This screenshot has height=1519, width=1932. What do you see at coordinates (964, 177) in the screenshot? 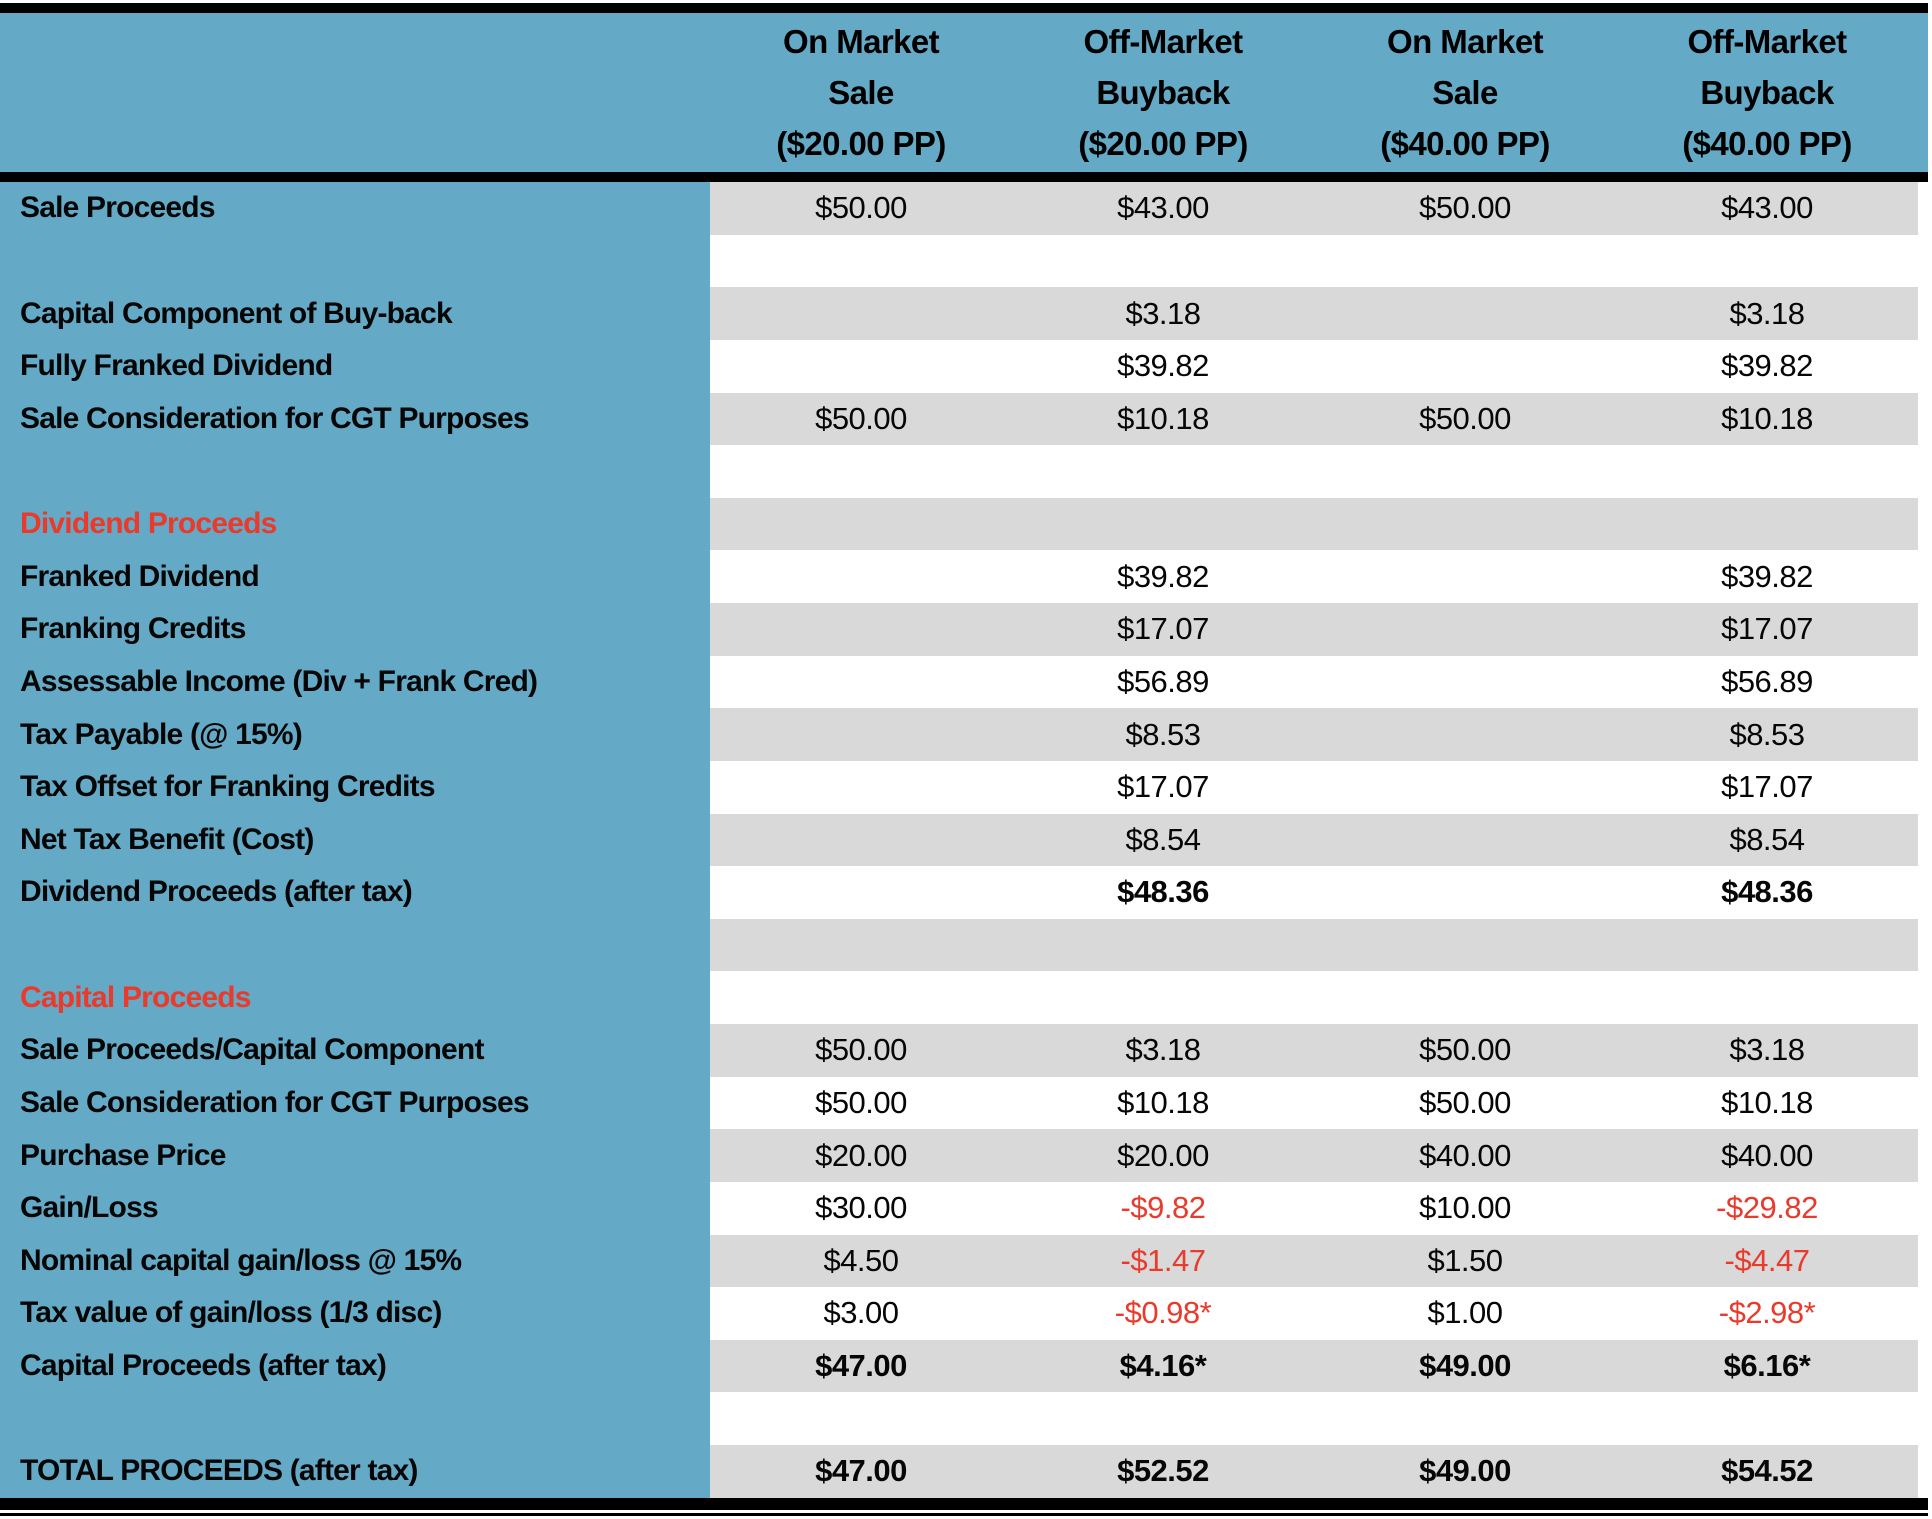
I see `header-separator-border` at bounding box center [964, 177].